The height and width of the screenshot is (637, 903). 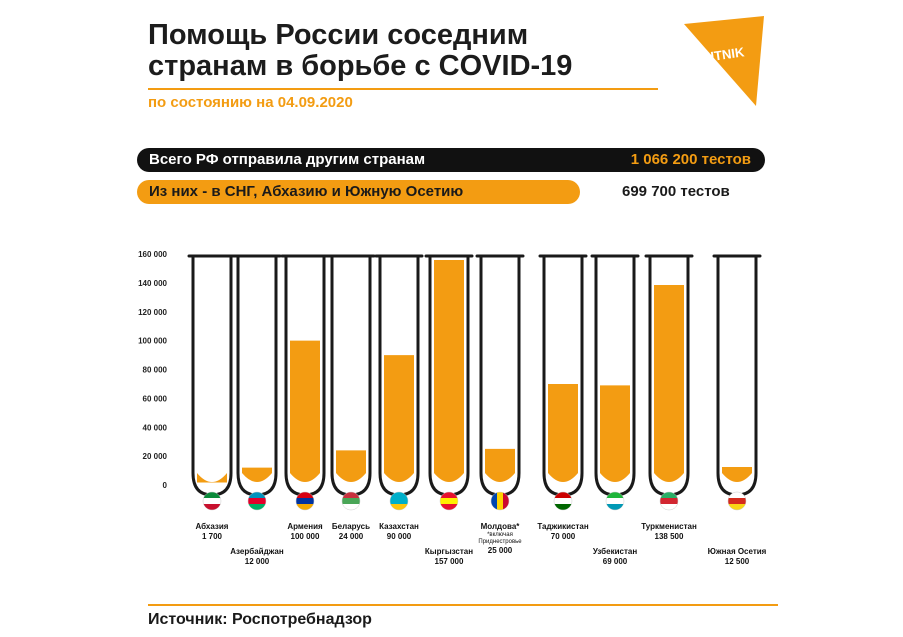 I want to click on y-tick-label: 100 000, so click(x=152, y=341).